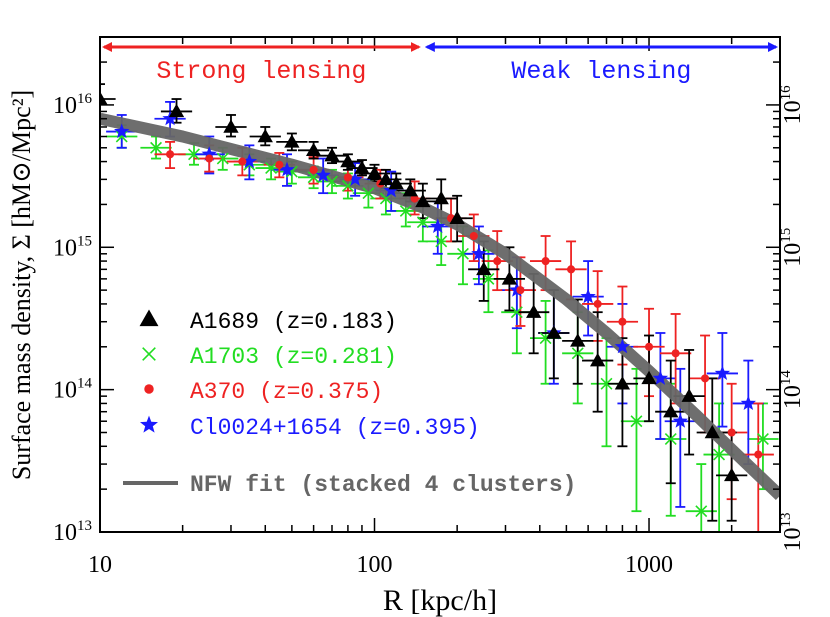 The width and height of the screenshot is (830, 617). I want to click on y-tick-label: 1016, so click(73, 105).